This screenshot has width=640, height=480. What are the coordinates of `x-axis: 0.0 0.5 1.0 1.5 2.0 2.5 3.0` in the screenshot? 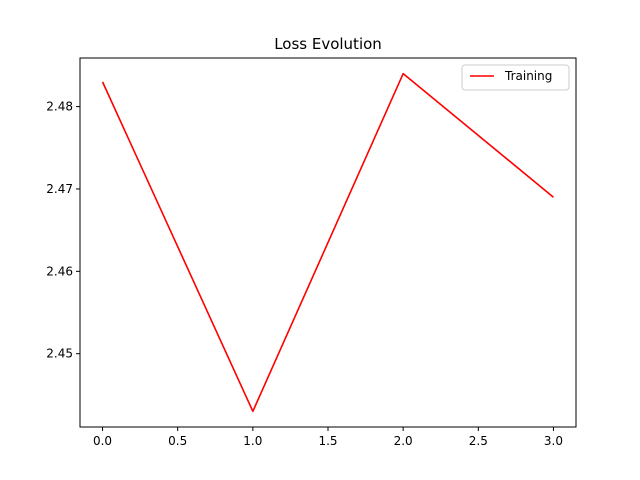 It's located at (328, 437).